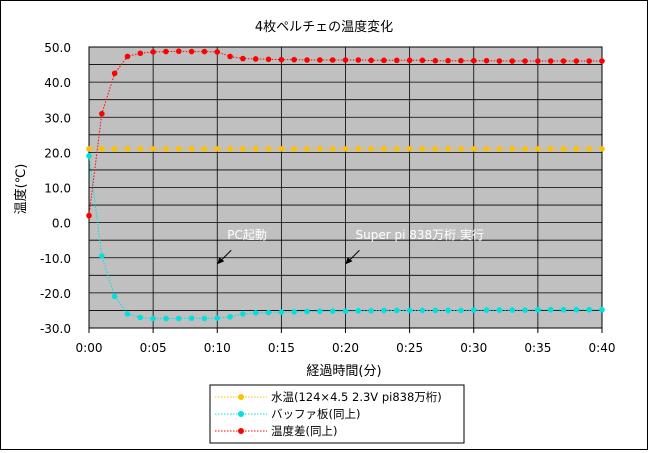 Image resolution: width=648 pixels, height=453 pixels. Describe the element at coordinates (55, 294) in the screenshot. I see `y-tick-label: -20.0` at that location.